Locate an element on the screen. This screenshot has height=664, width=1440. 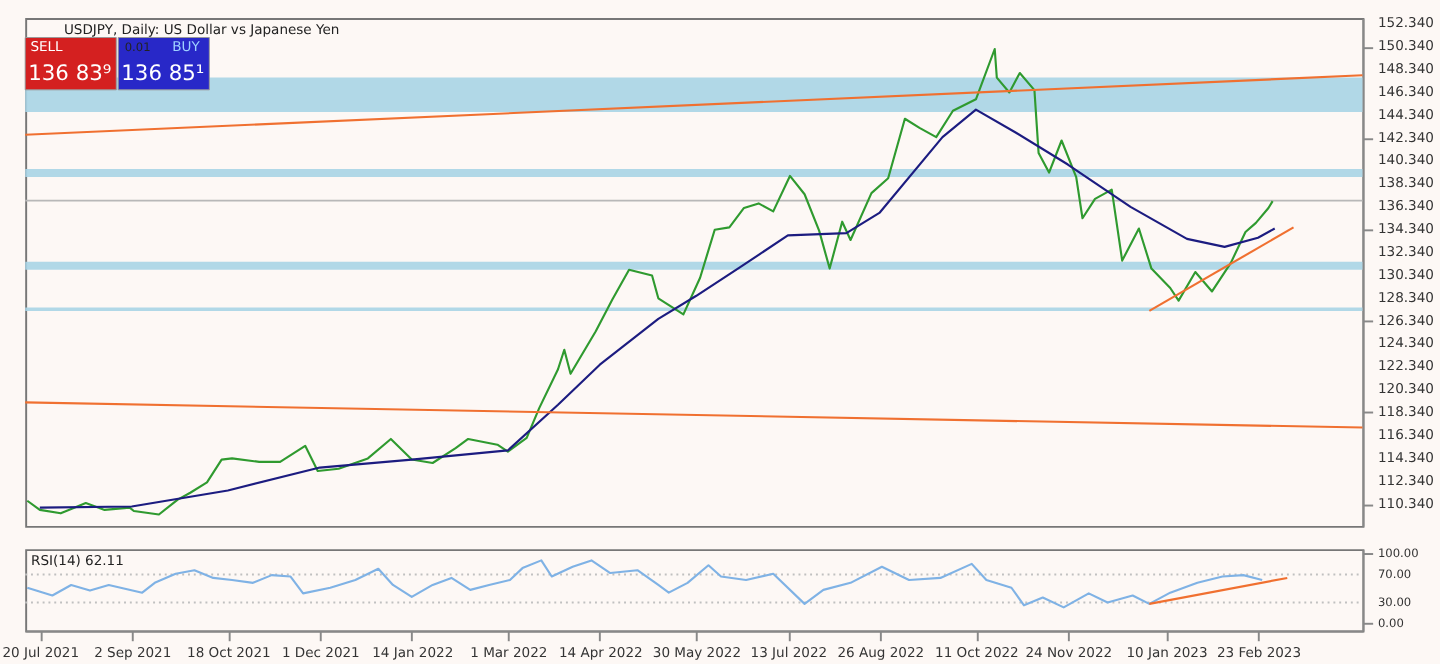
annotation: 136 83⁹ is located at coordinates (70, 73).